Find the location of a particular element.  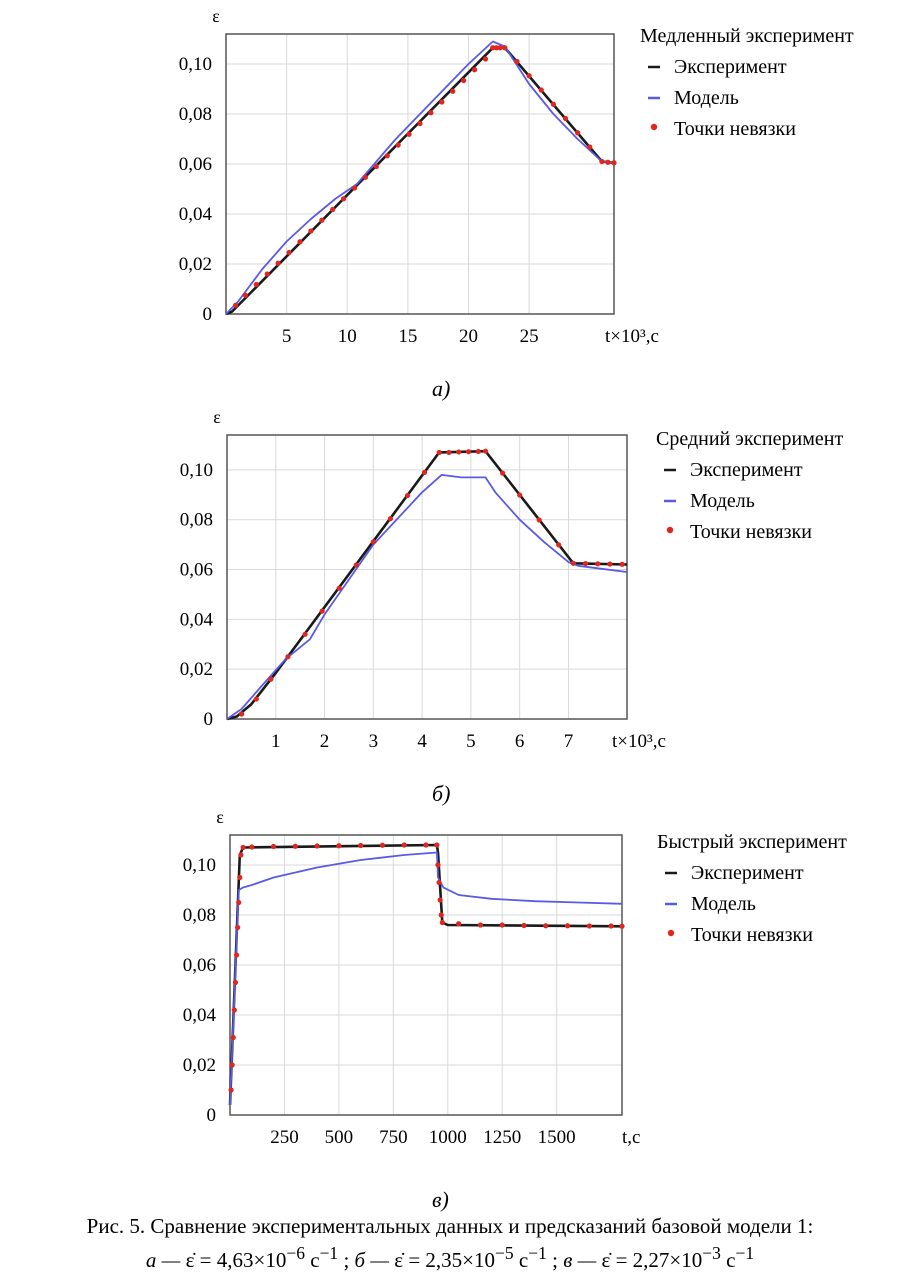

caption-unit: с is located at coordinates (728, 1260).